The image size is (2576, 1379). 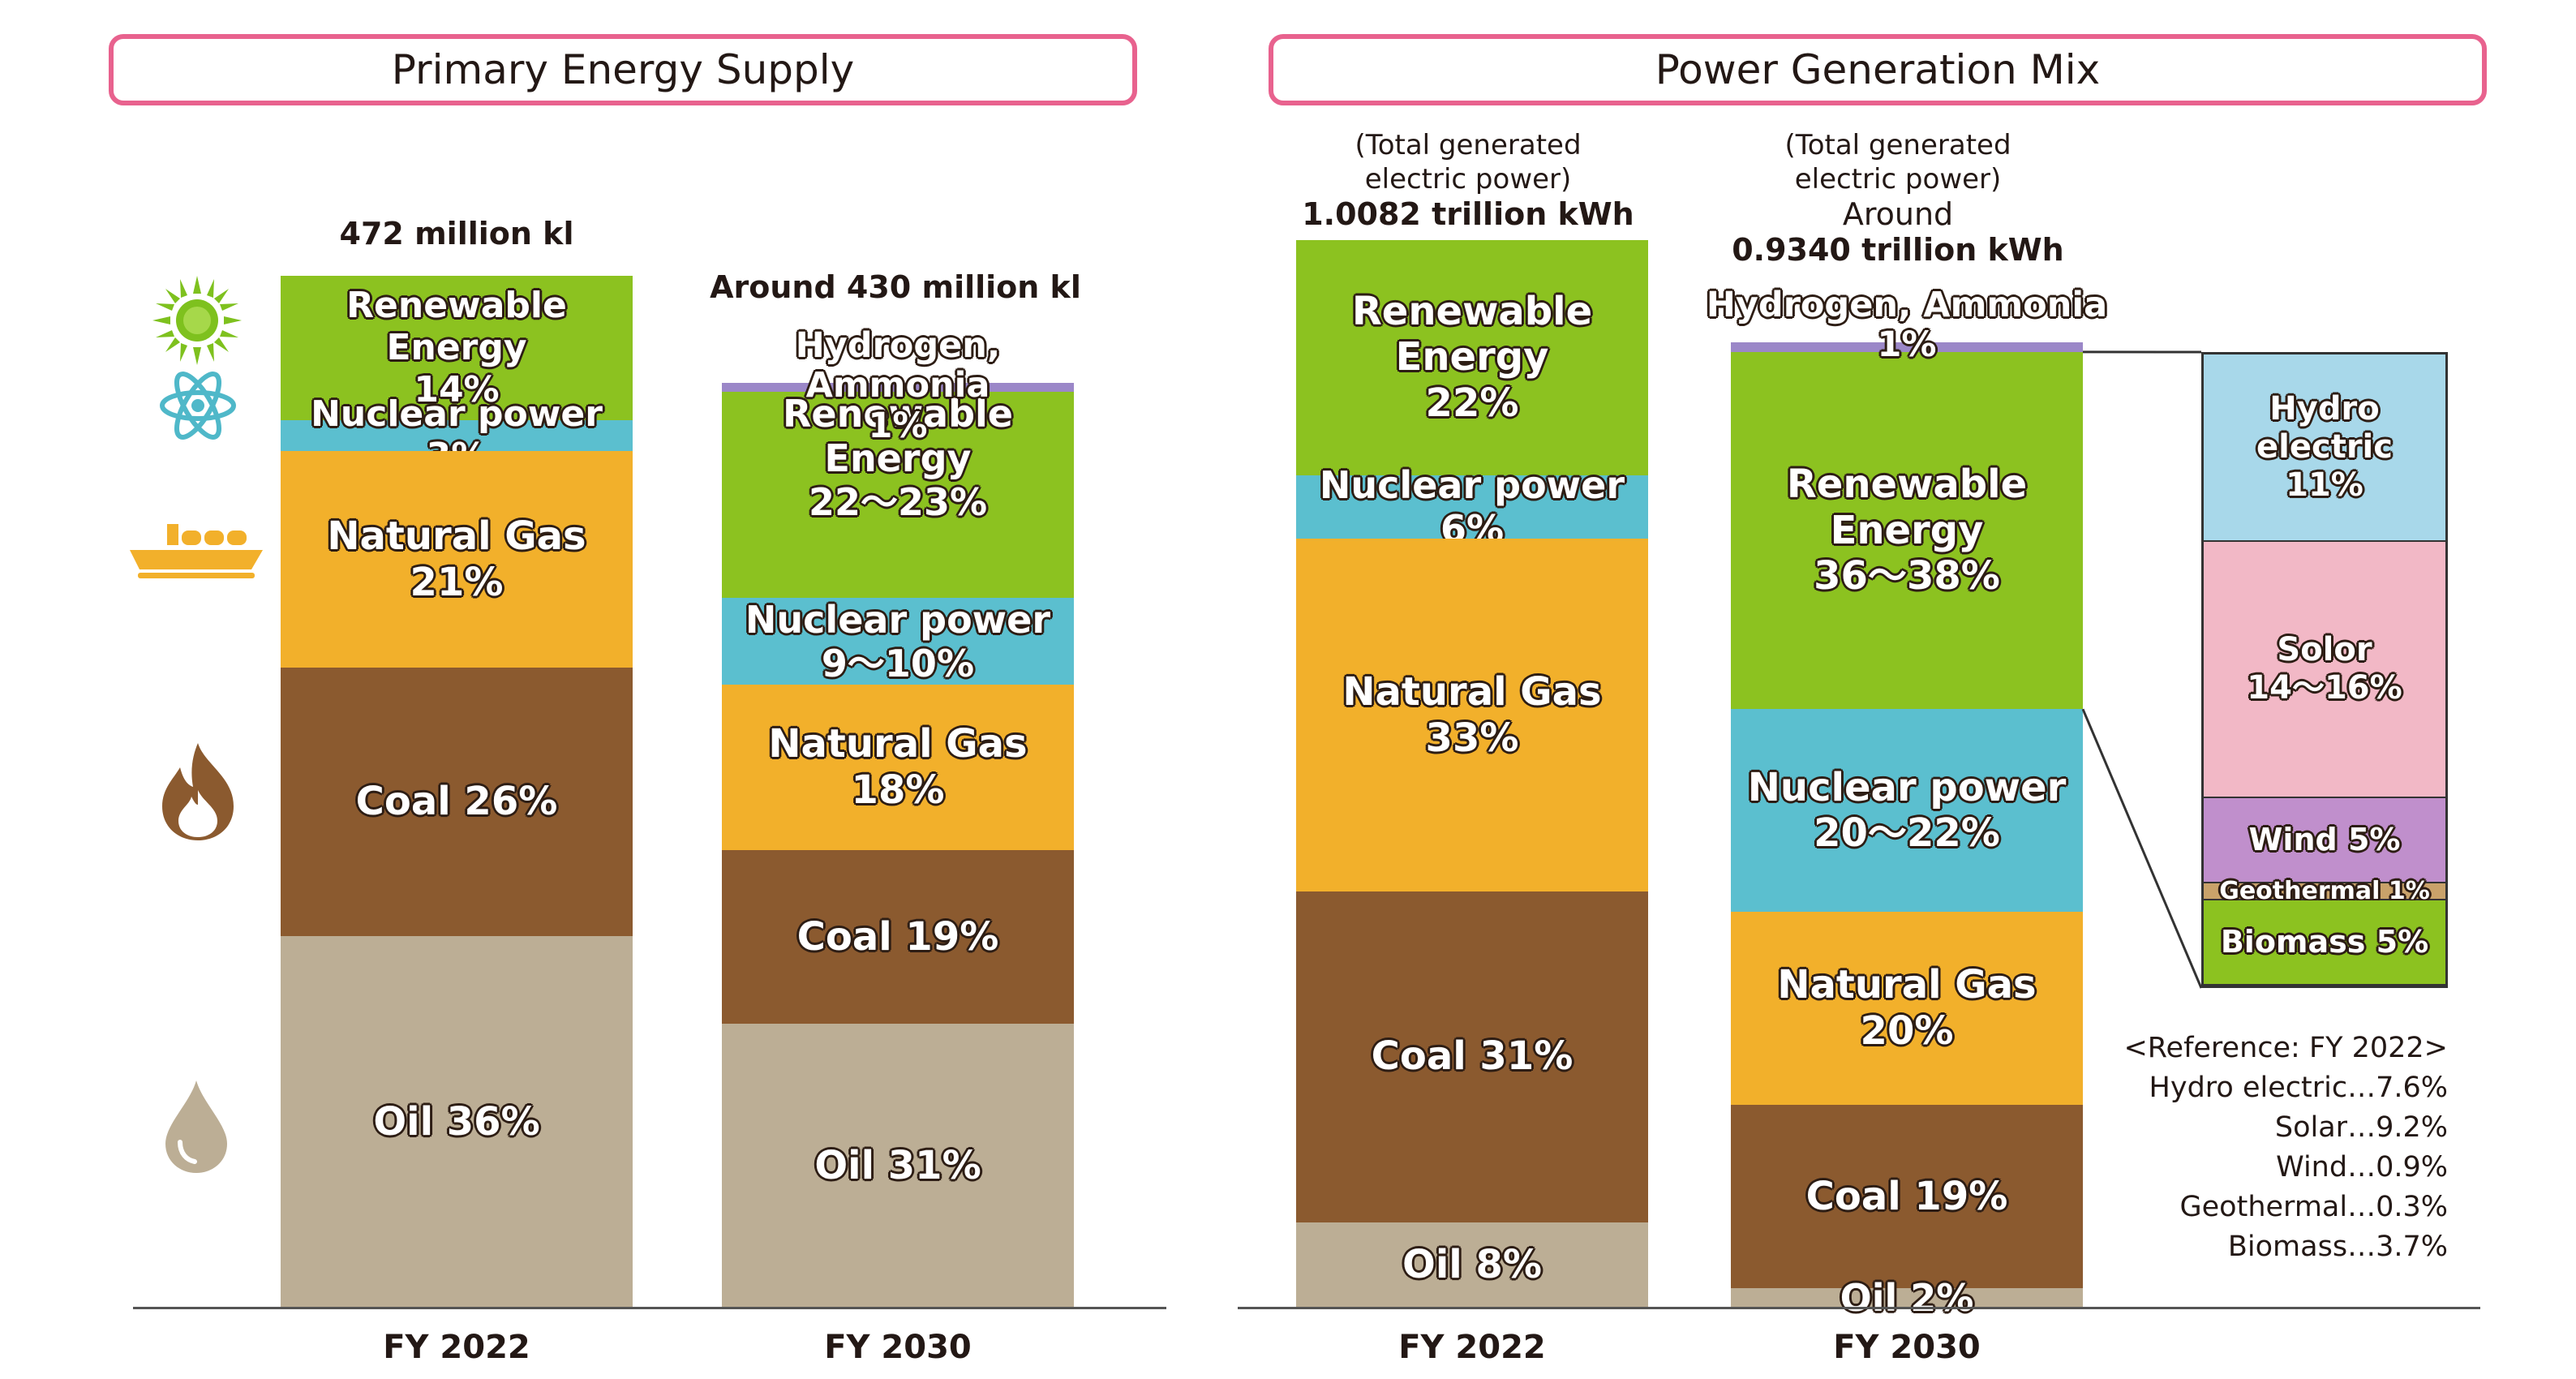 What do you see at coordinates (1472, 1265) in the screenshot?
I see `seg-oil: Oil 8%` at bounding box center [1472, 1265].